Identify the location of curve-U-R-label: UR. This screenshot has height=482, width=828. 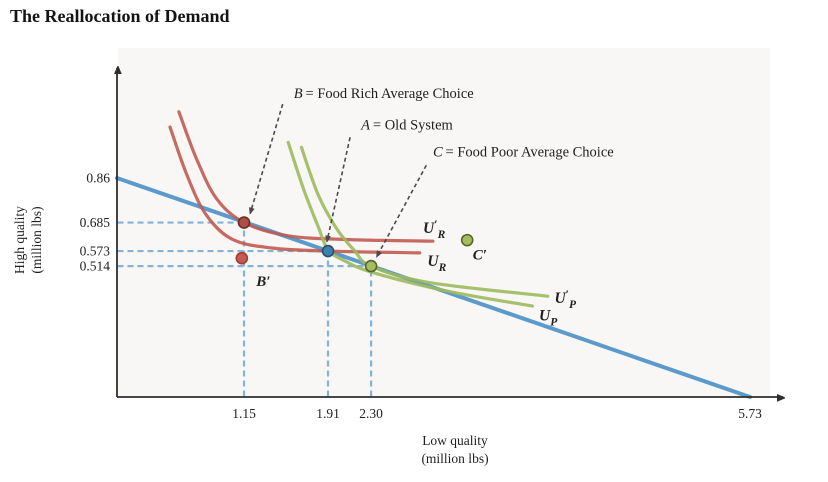
(436, 263).